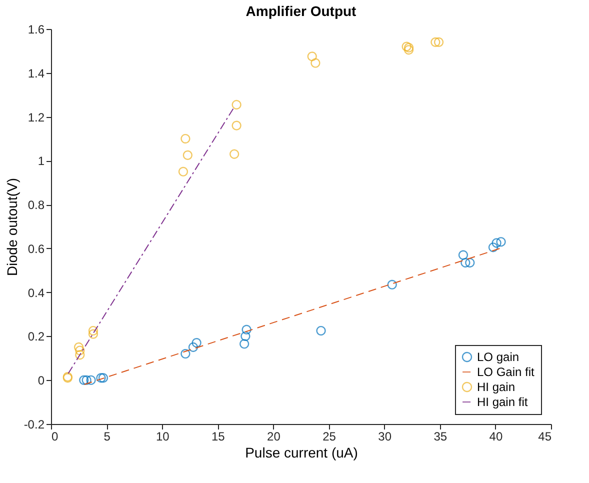 Image resolution: width=589 pixels, height=483 pixels. What do you see at coordinates (36, 205) in the screenshot?
I see `y-tick-label: 0.8` at bounding box center [36, 205].